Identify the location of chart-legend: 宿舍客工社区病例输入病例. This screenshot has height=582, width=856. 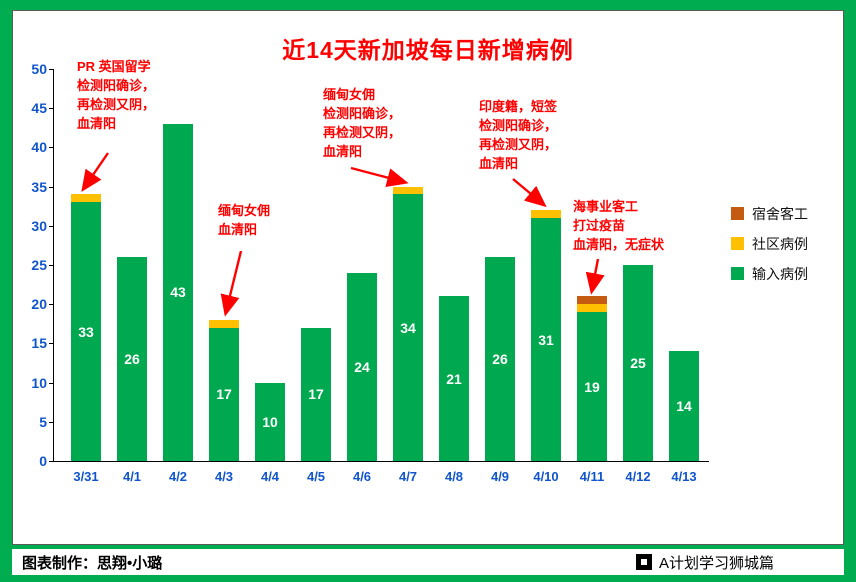
(769, 250).